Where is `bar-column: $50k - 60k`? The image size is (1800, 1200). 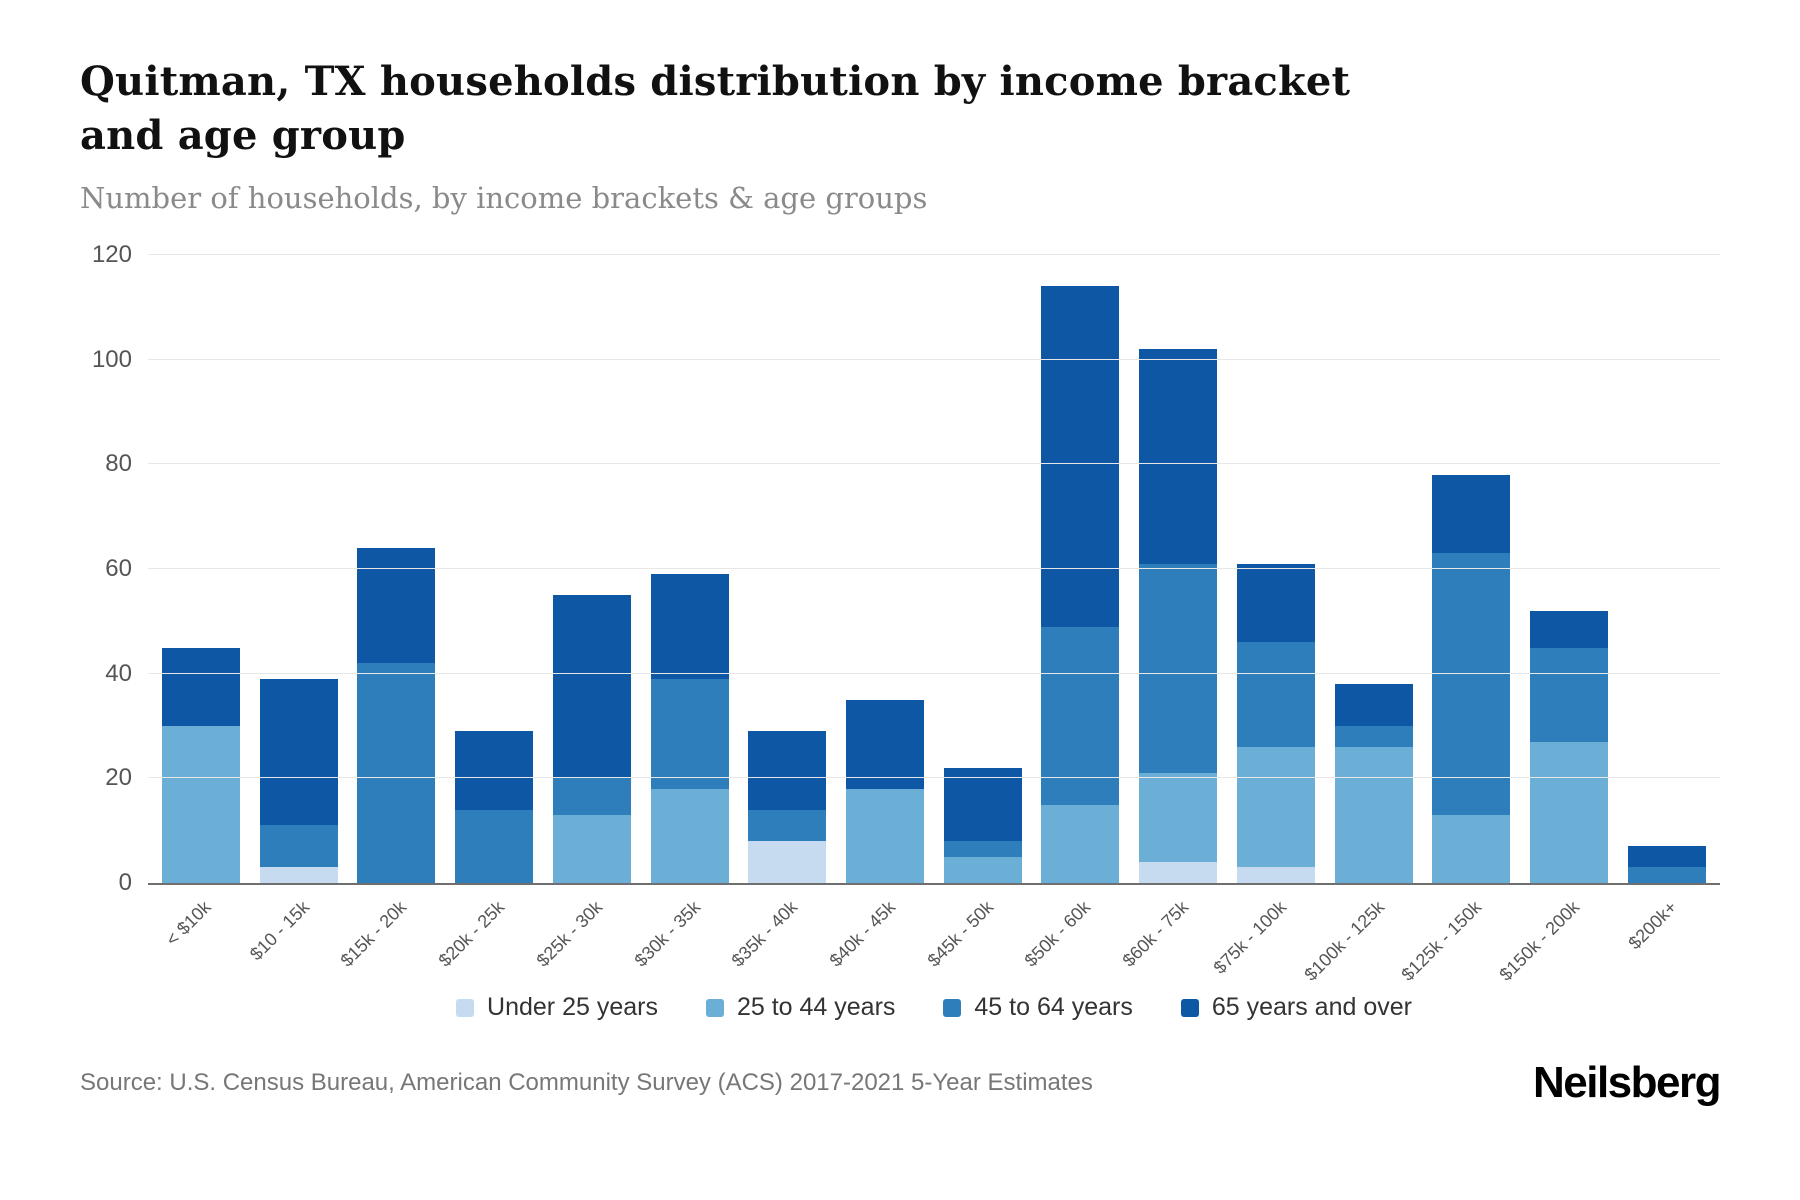
bar-column: $50k - 60k is located at coordinates (1070, 613).